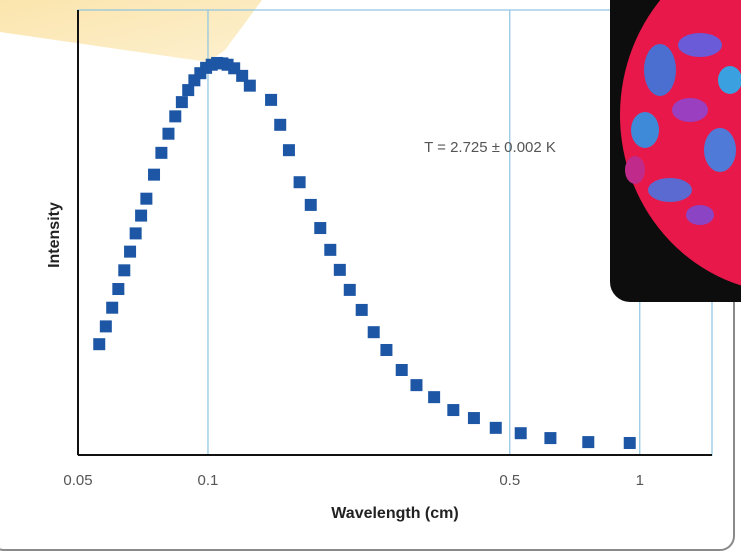  I want to click on x-tick-label: 0.1, so click(208, 480).